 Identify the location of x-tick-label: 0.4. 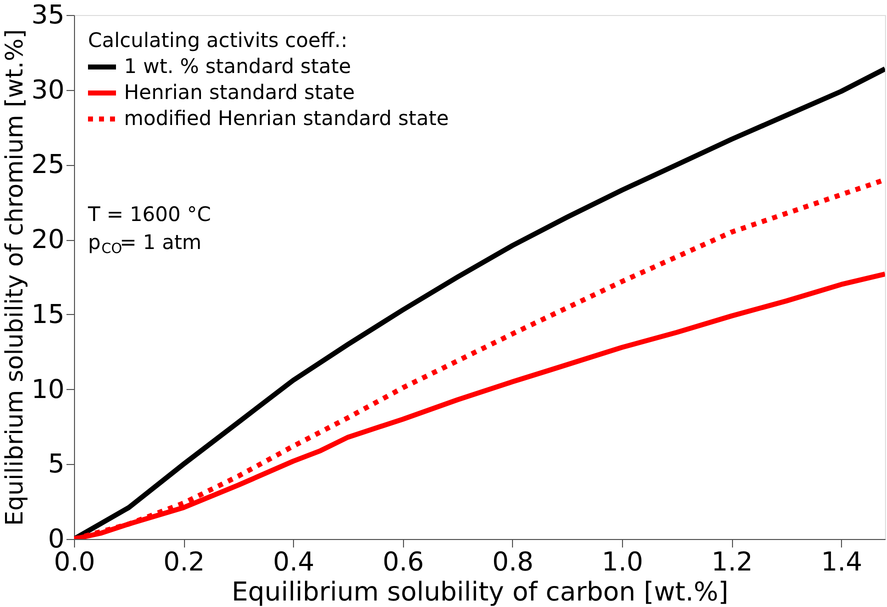
(293, 563).